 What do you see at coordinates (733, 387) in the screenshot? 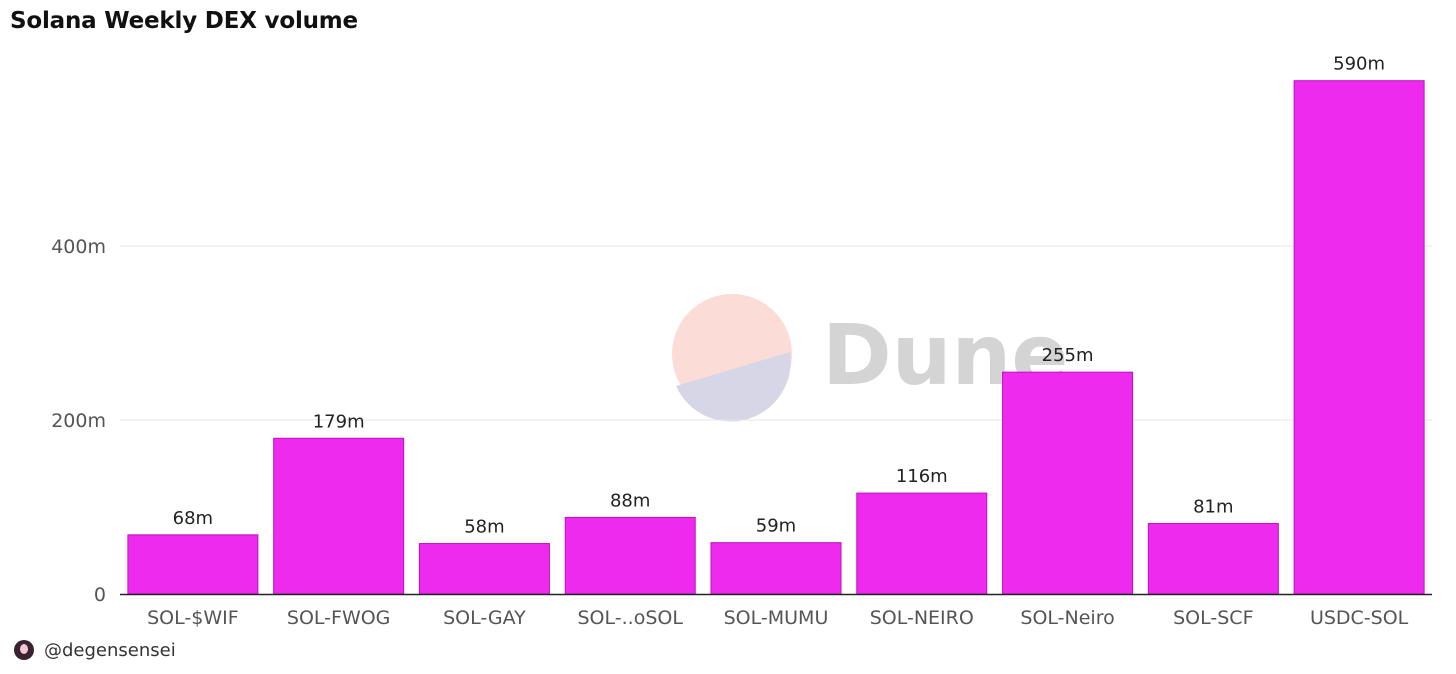
I see `dune-logo-lower-half` at bounding box center [733, 387].